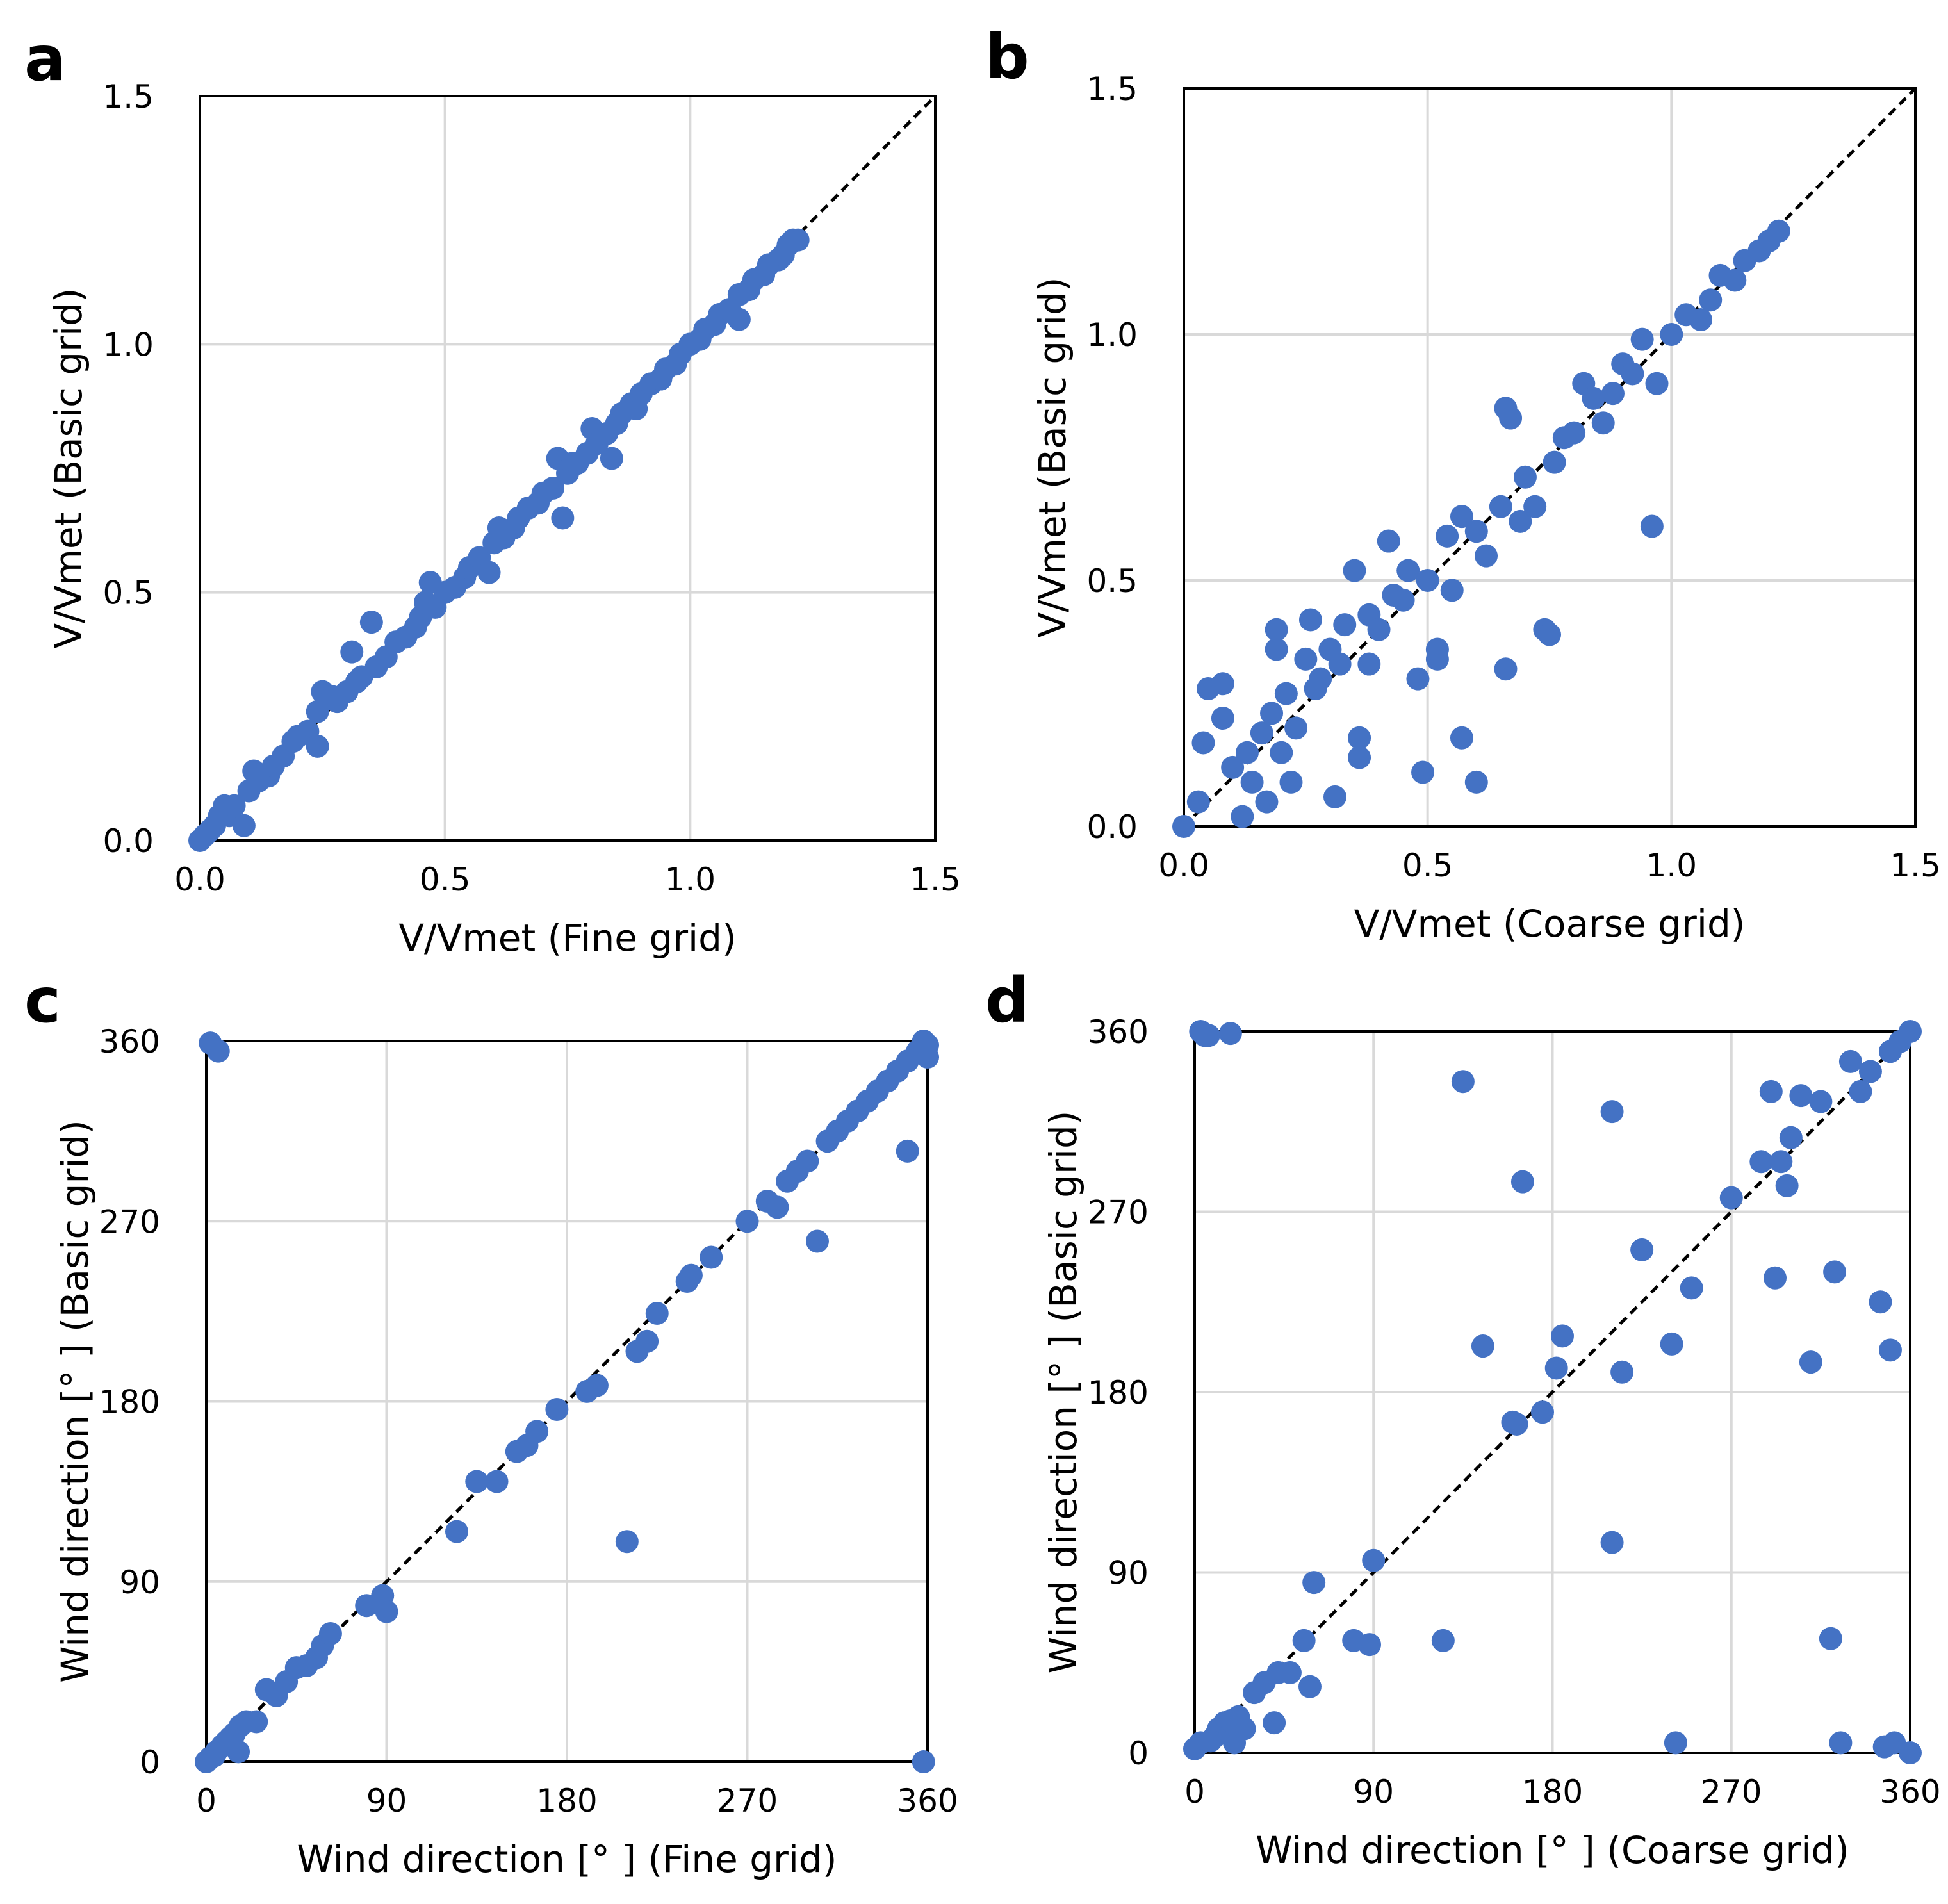 The height and width of the screenshot is (1904, 1948). I want to click on y-axis-label: V/Vmet (Basic grid), so click(68, 468).